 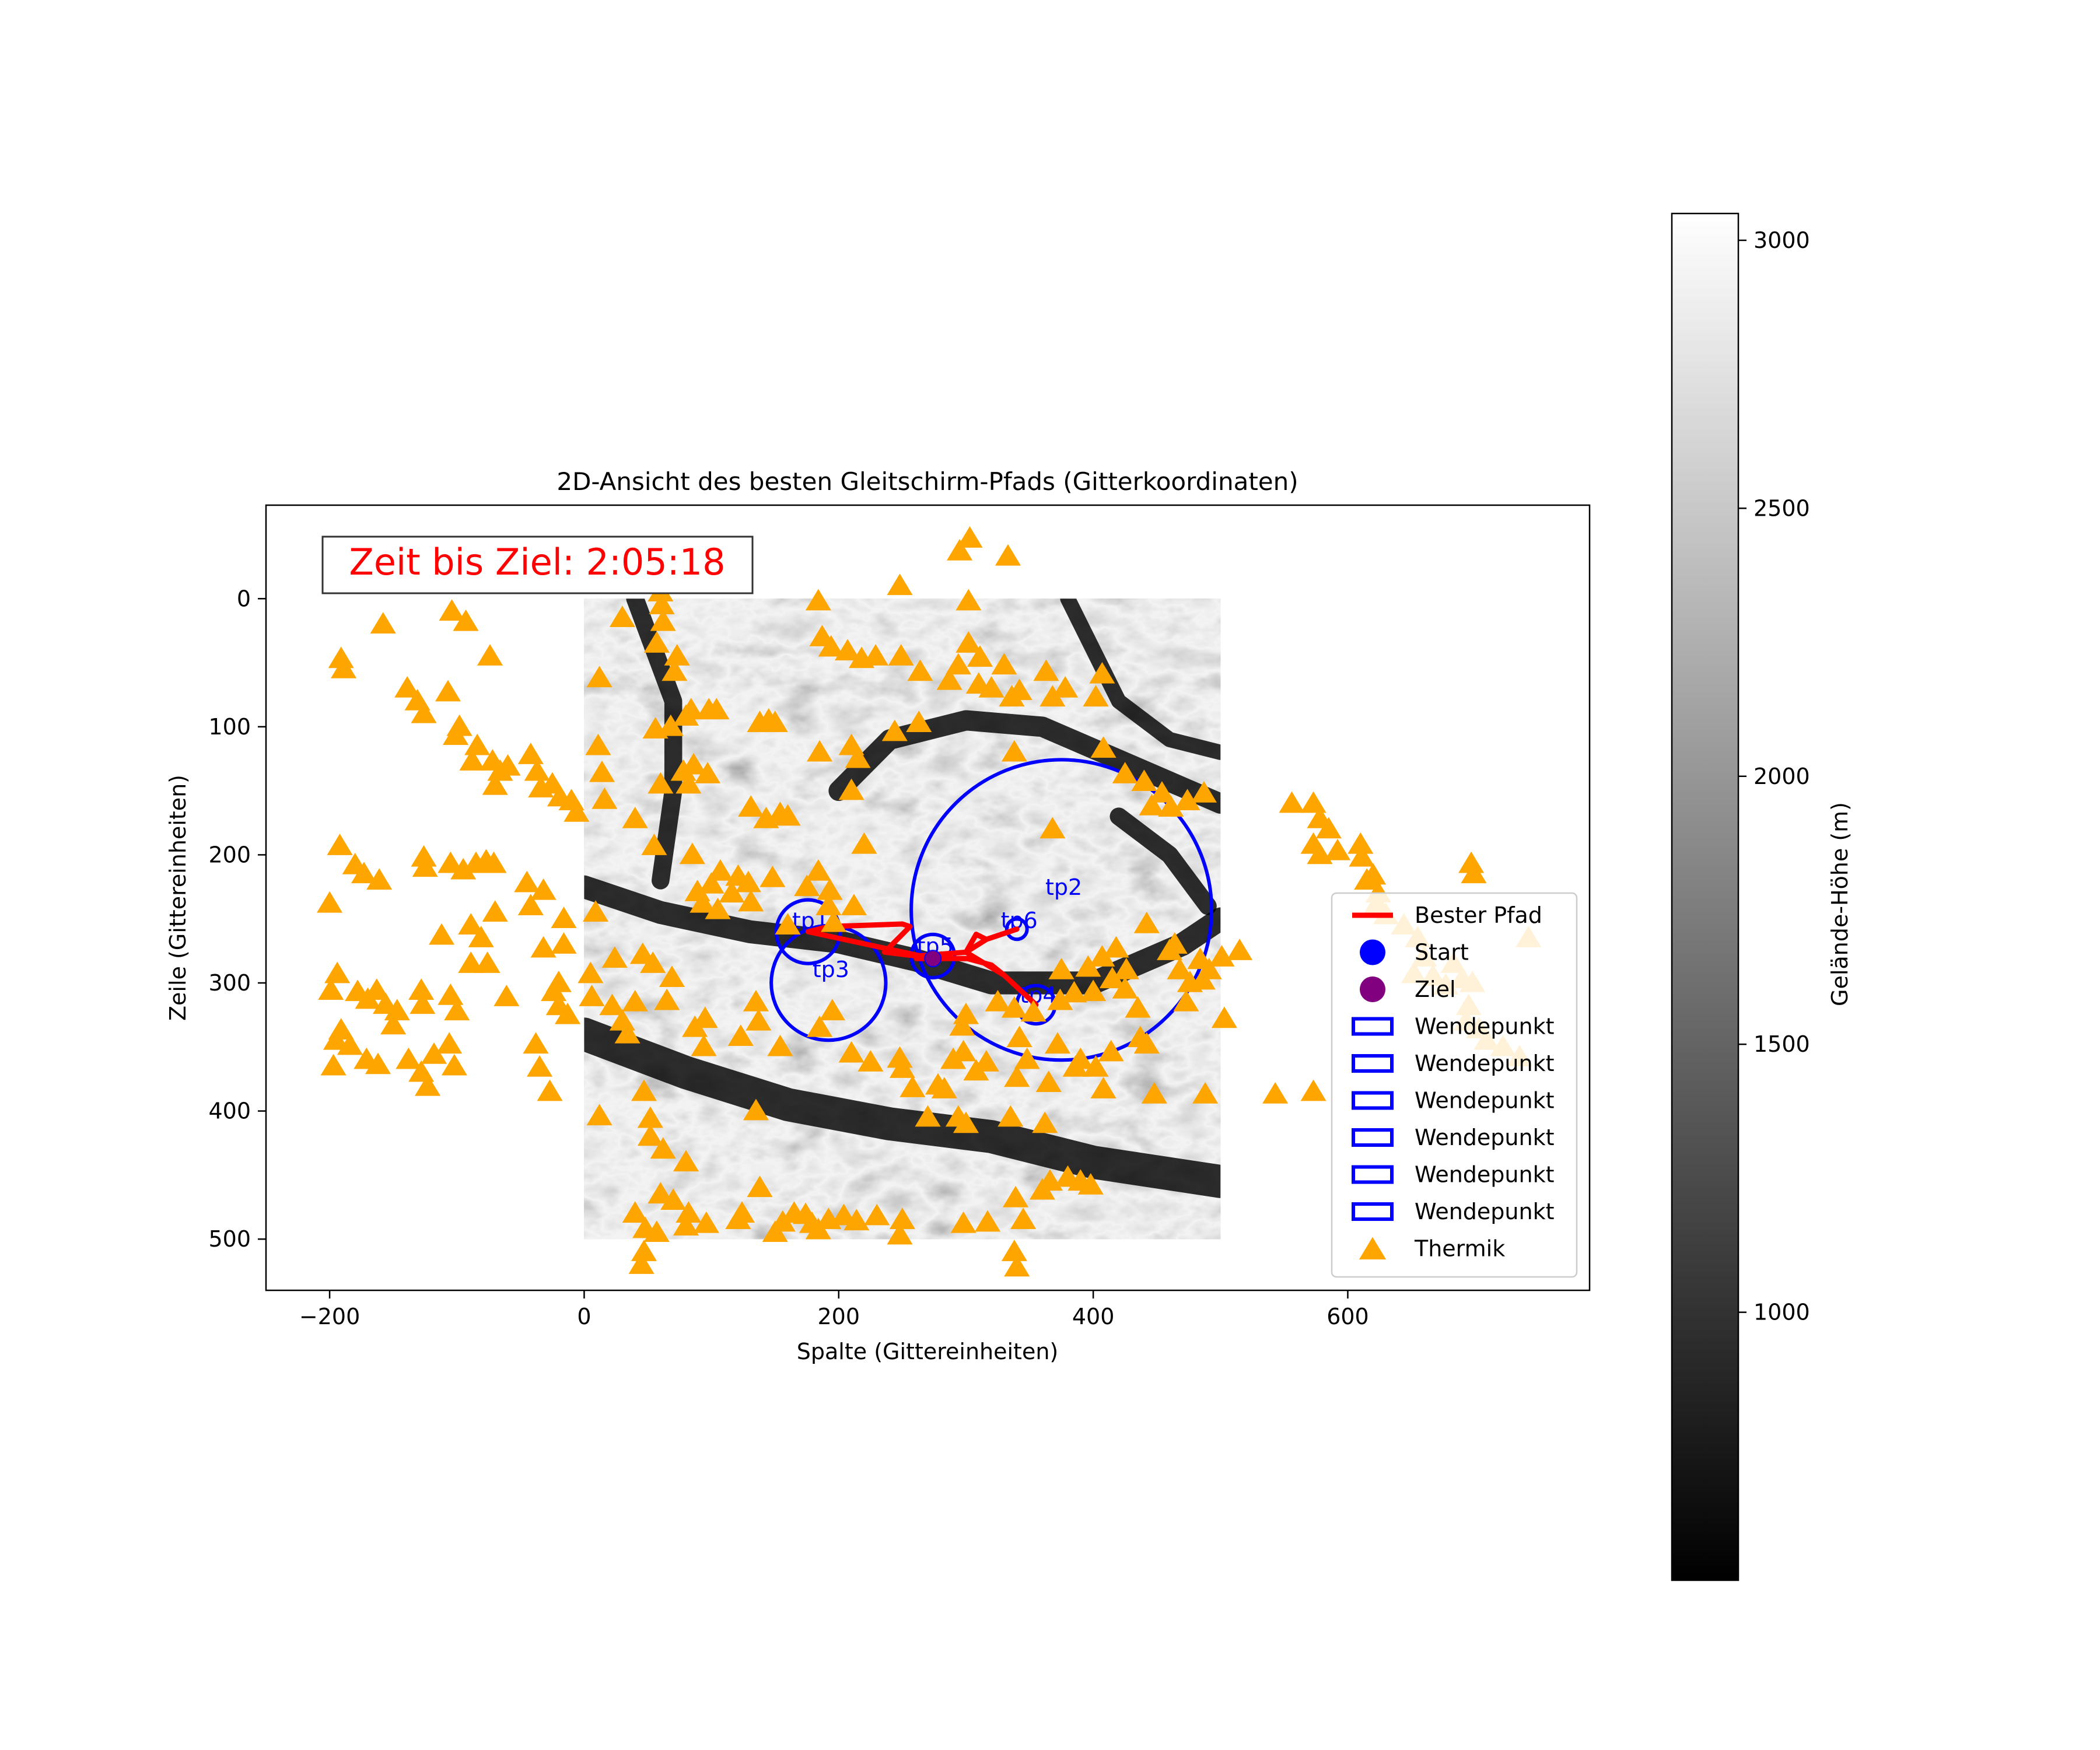 What do you see at coordinates (1442, 952) in the screenshot?
I see `legend-label: Start` at bounding box center [1442, 952].